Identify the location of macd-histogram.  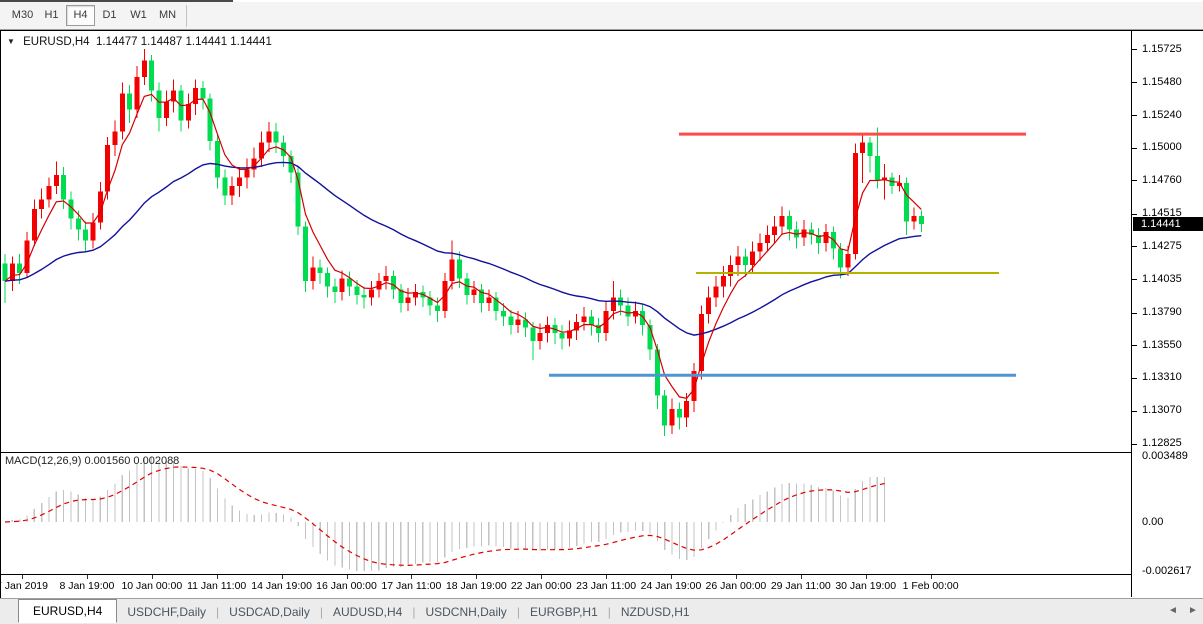
(448, 513).